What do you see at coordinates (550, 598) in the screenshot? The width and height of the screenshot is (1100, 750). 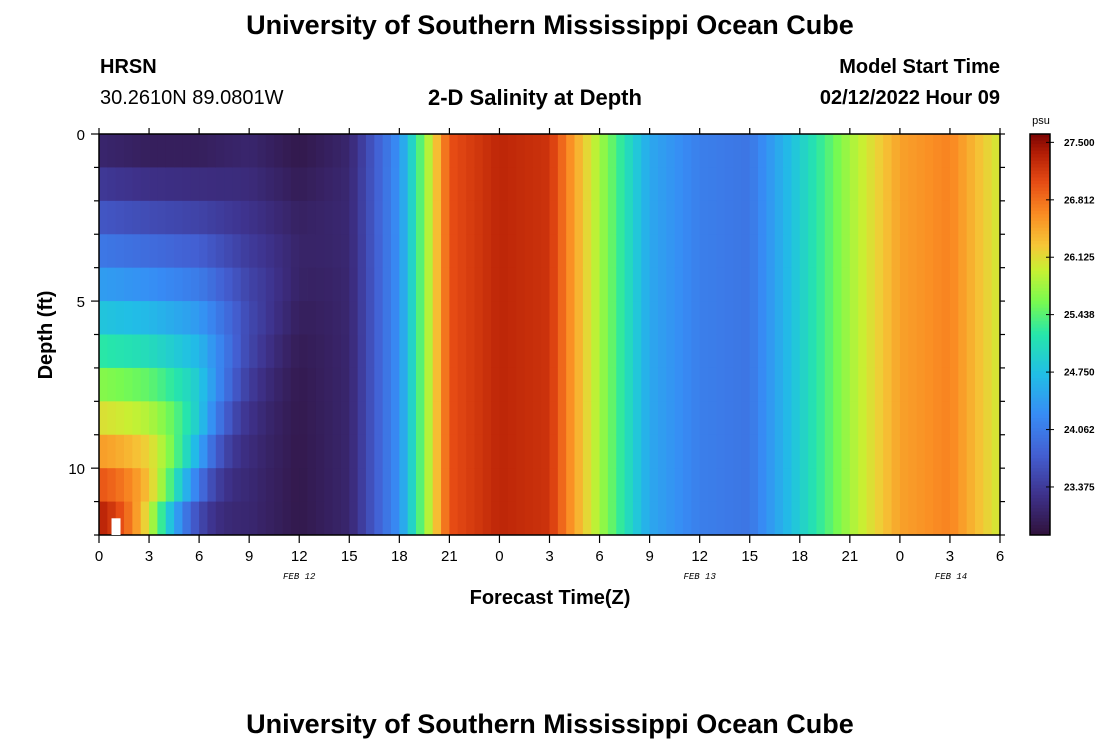 I see `x-axis-title: Forecast Time(Z)` at bounding box center [550, 598].